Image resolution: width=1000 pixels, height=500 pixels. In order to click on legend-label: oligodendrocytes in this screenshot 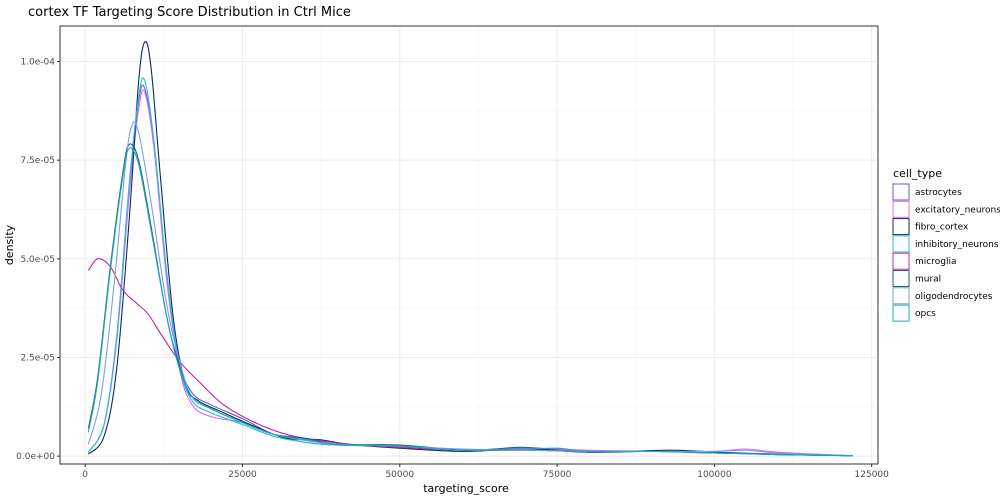, I will do `click(954, 297)`.